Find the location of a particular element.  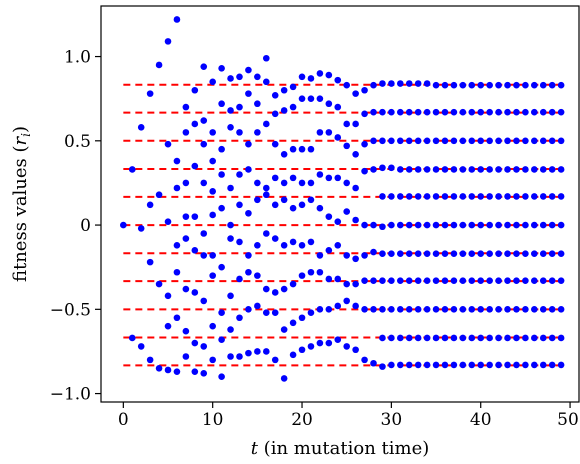

y-axis-ticks: −1.0 −0.5 0 0.5 1.0 is located at coordinates (75, 226).